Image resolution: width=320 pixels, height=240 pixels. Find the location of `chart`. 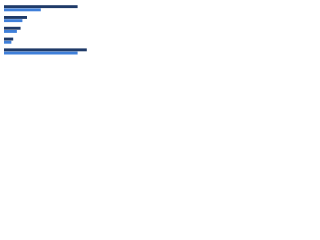

chart is located at coordinates (45, 30).